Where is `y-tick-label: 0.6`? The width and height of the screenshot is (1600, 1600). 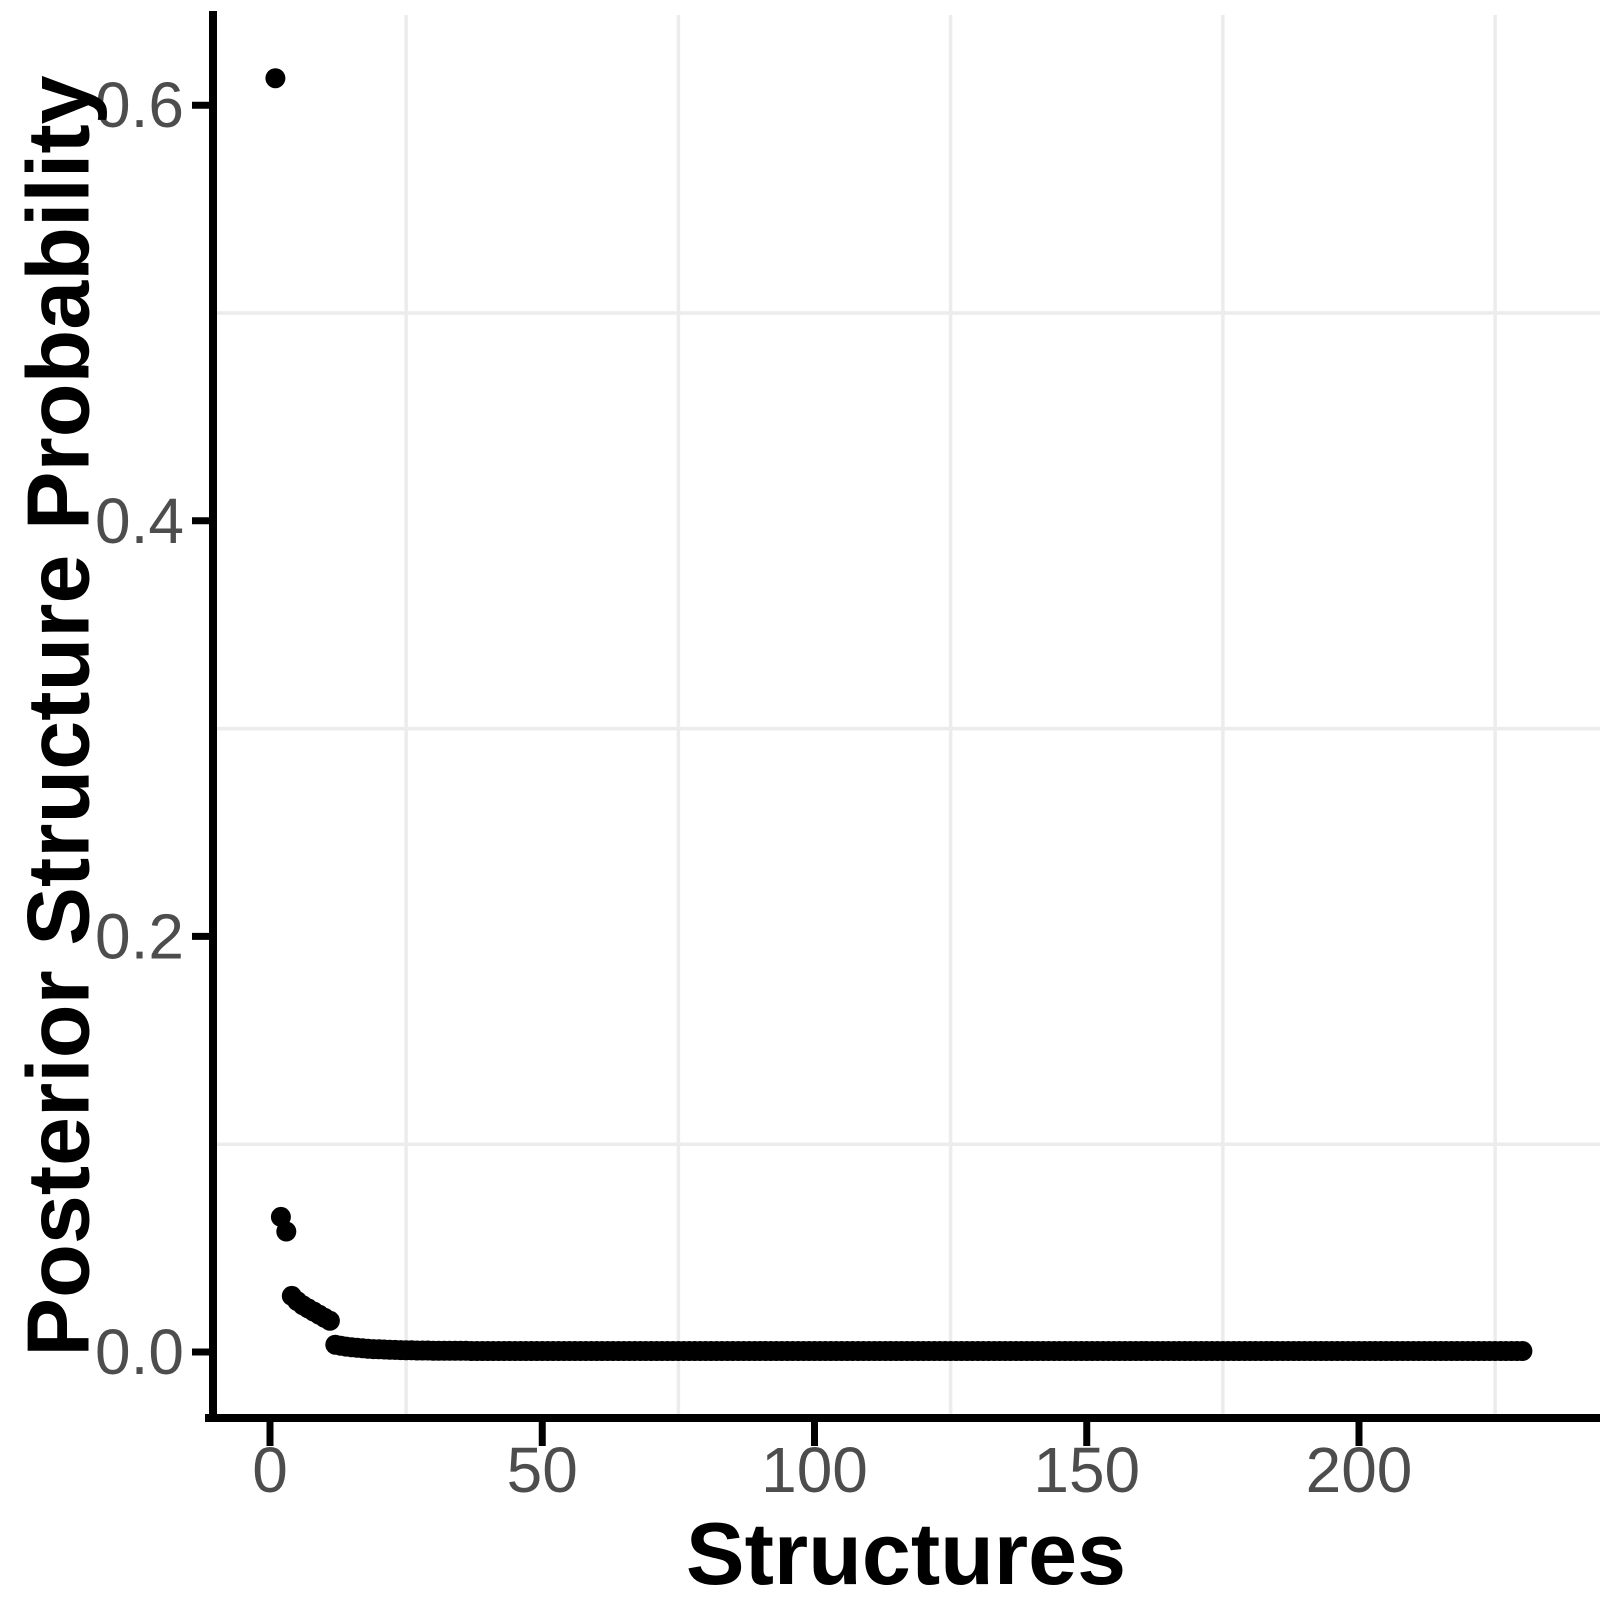
y-tick-label: 0.6 is located at coordinates (139, 105).